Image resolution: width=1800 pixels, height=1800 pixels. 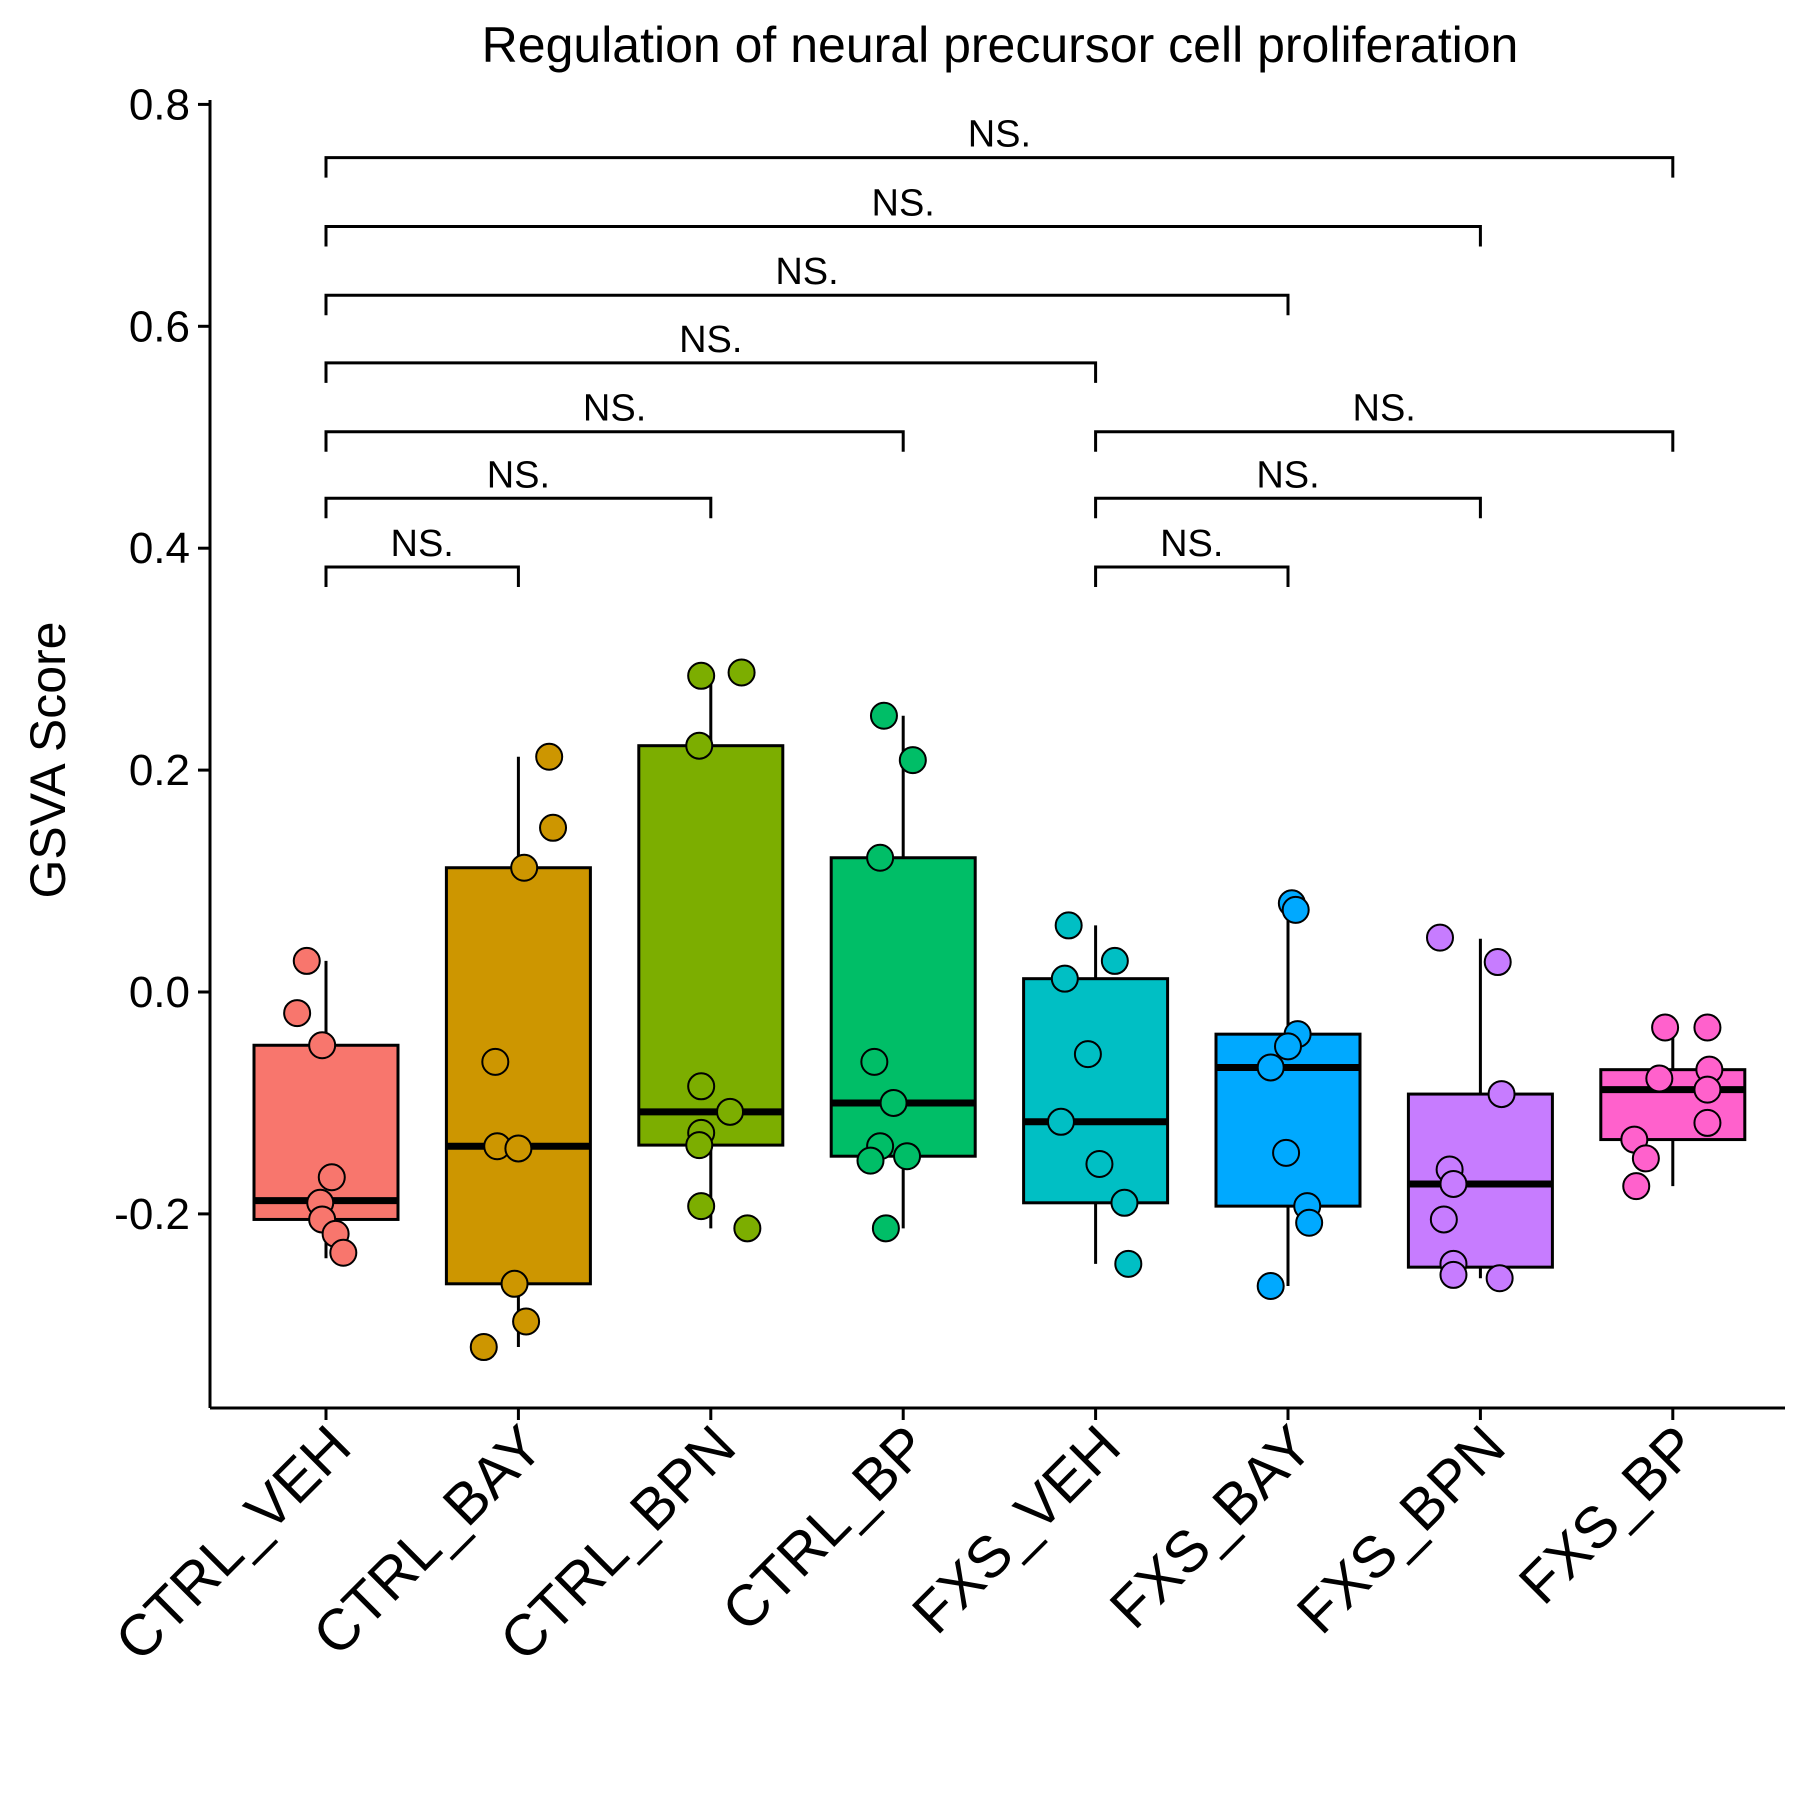 I want to click on box-fxs-bp, so click(x=1673, y=1107).